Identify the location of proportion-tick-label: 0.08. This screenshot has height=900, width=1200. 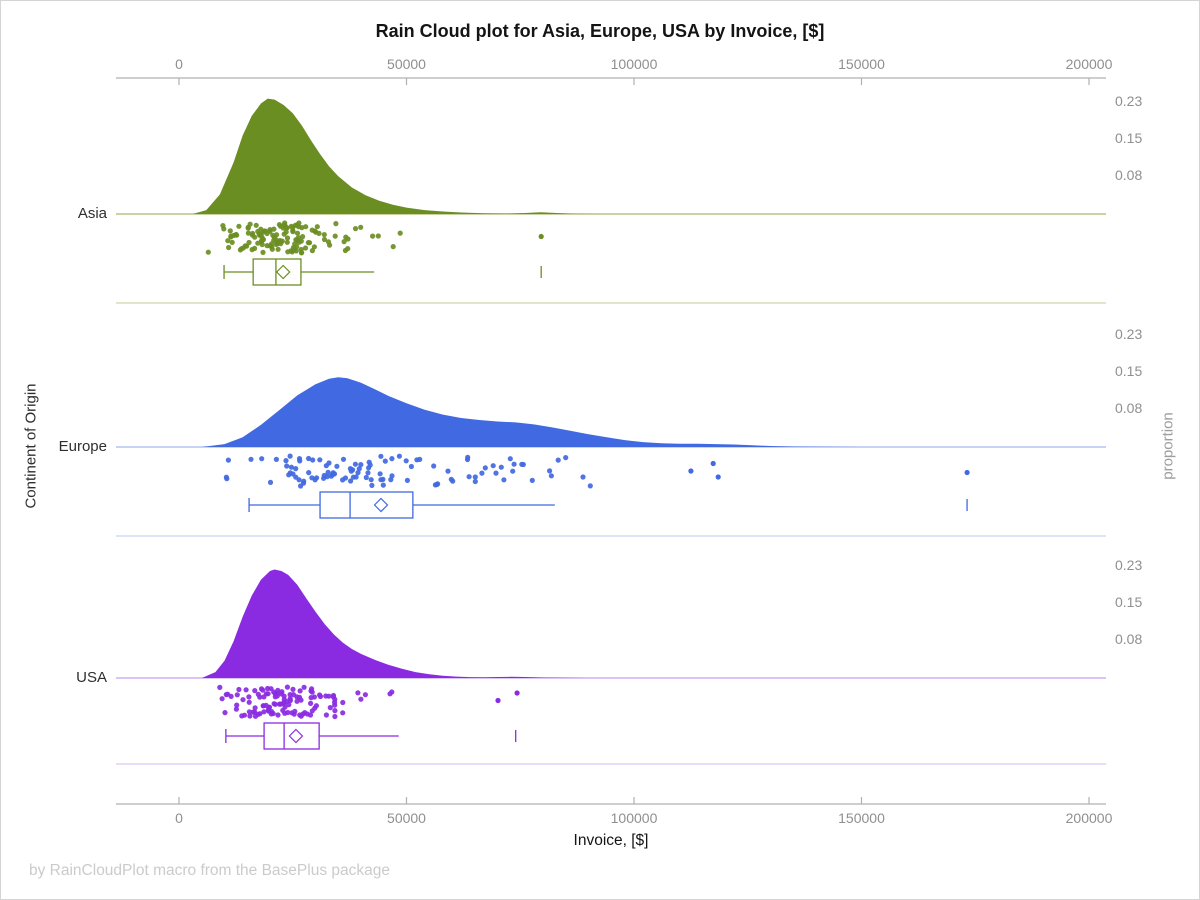
(1129, 639).